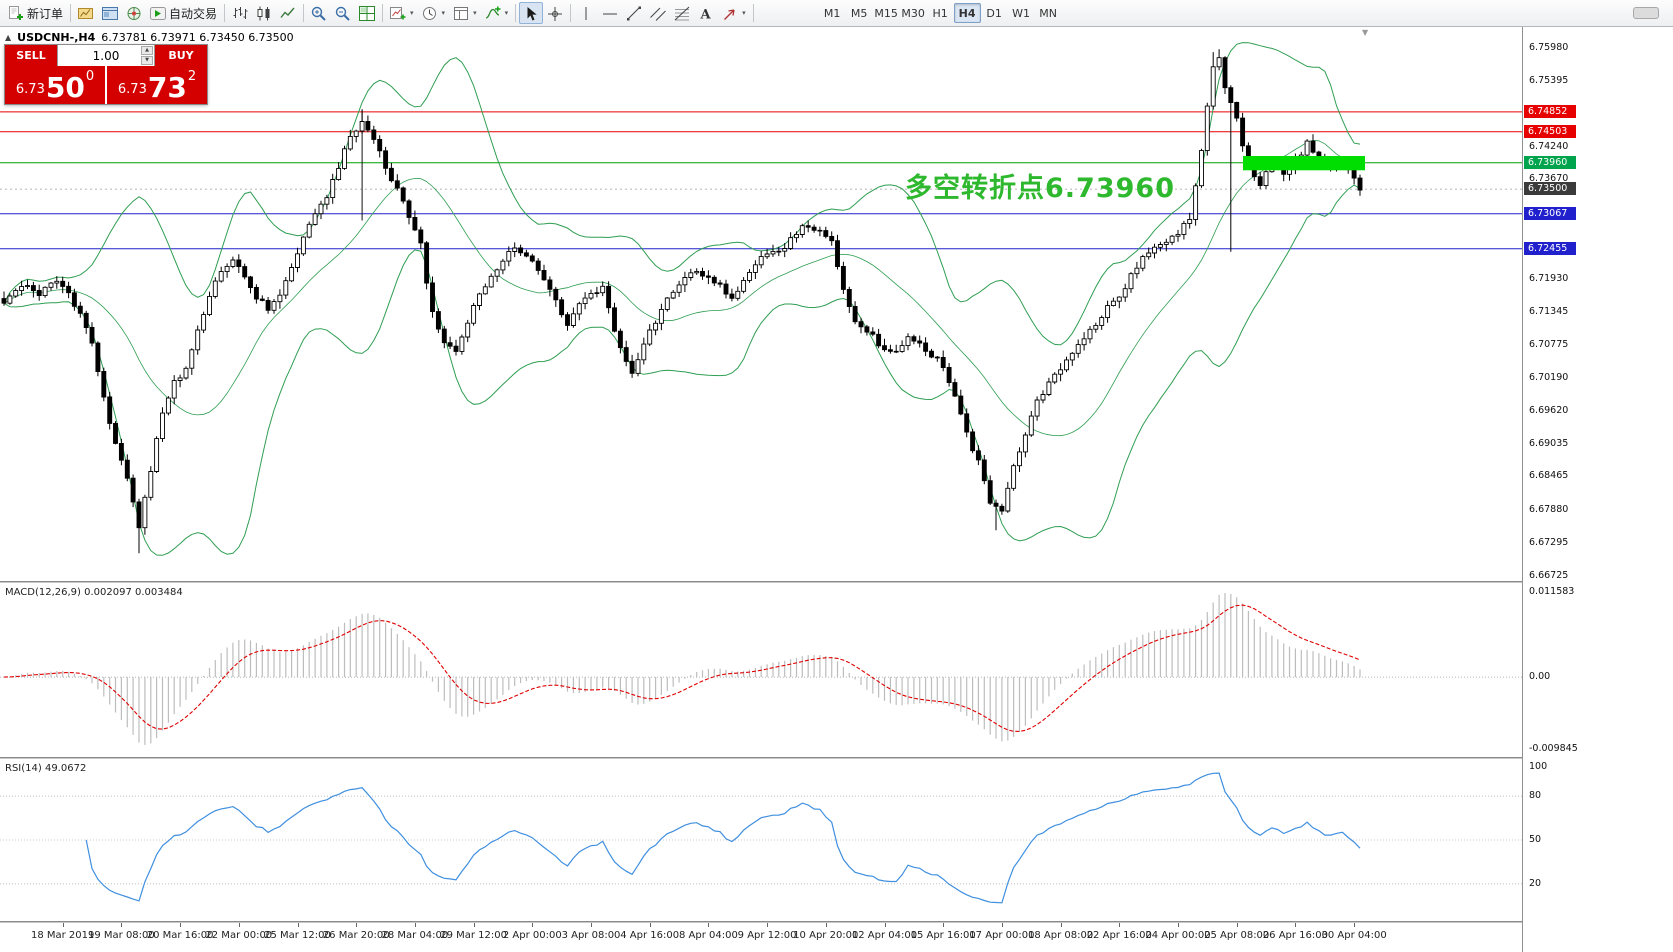 The width and height of the screenshot is (1673, 952). I want to click on sell-price-main: 6.73, so click(30, 89).